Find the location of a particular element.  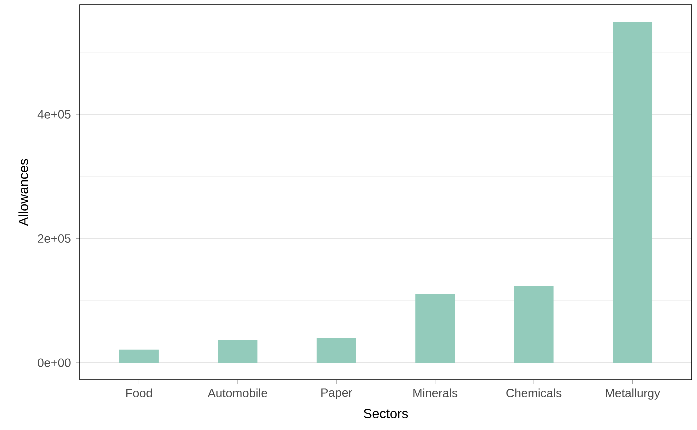

x-axis-title: Sectors is located at coordinates (386, 413).